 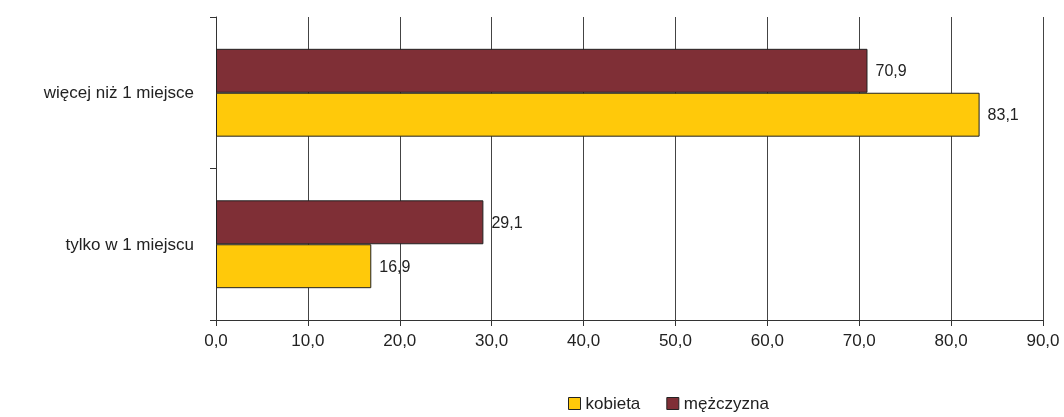 What do you see at coordinates (118, 93) in the screenshot?
I see `y-tick-label: więcej niż 1 miejsce` at bounding box center [118, 93].